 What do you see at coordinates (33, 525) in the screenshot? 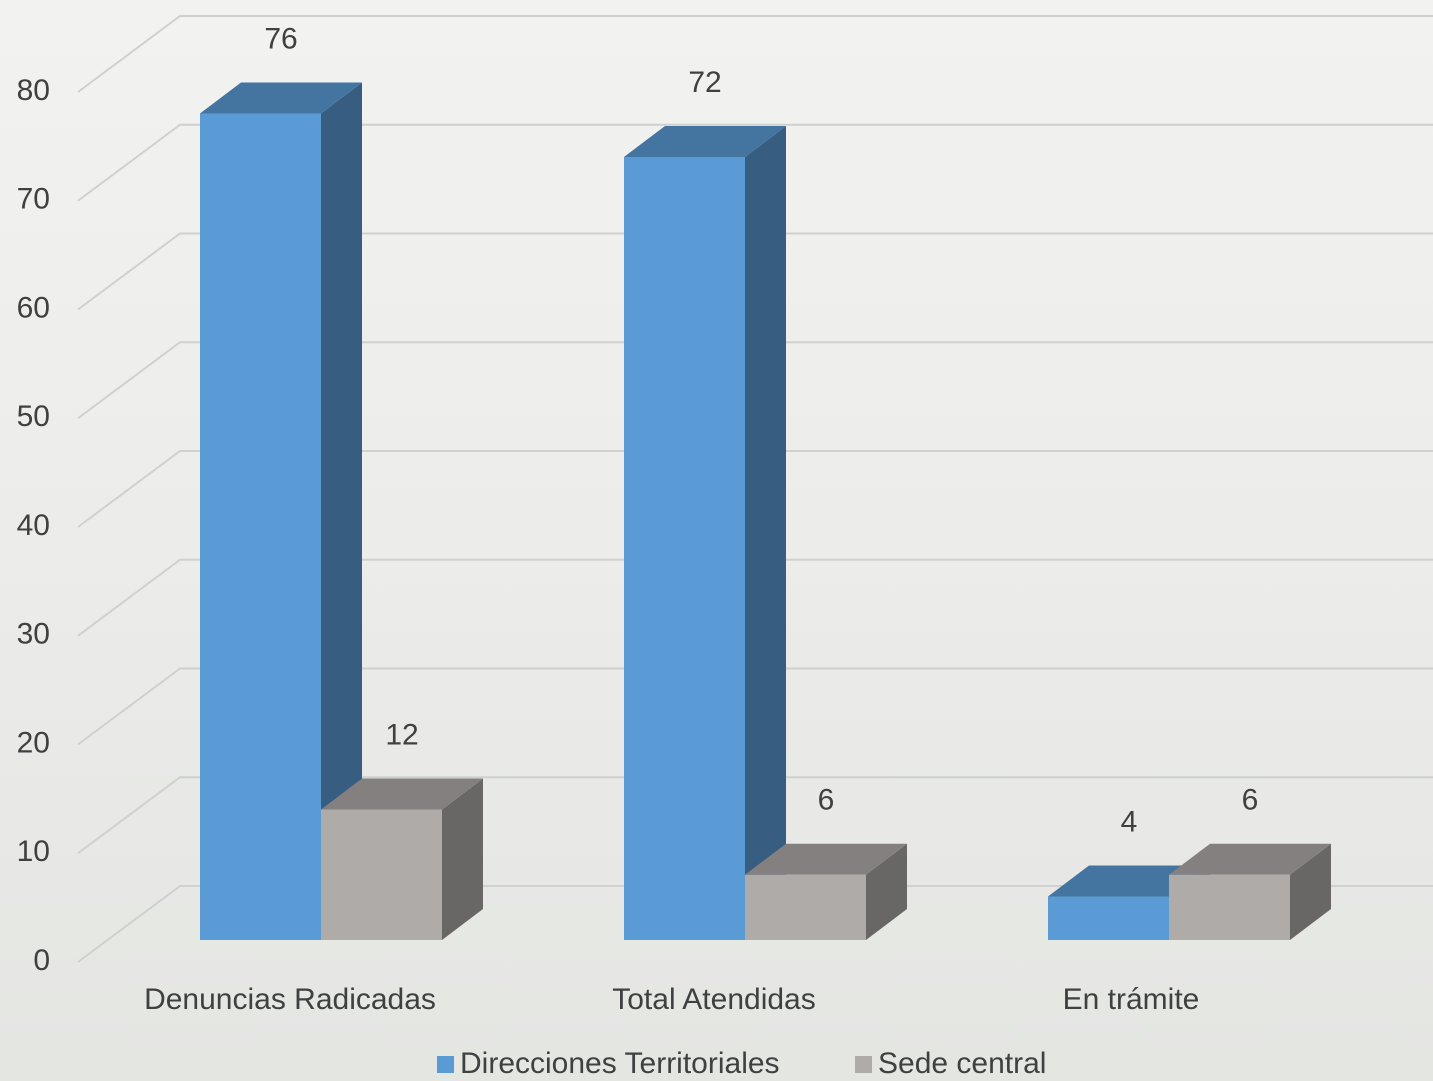
I see `y-tick-label: 40` at bounding box center [33, 525].